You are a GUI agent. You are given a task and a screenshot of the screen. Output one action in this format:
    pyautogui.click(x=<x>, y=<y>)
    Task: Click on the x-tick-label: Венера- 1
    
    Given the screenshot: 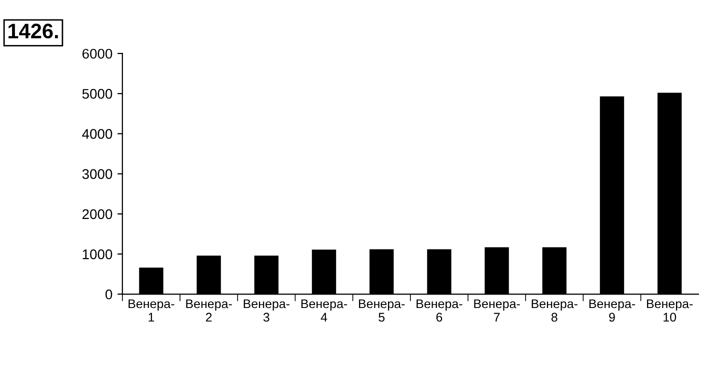 What is the action you would take?
    pyautogui.click(x=151, y=310)
    